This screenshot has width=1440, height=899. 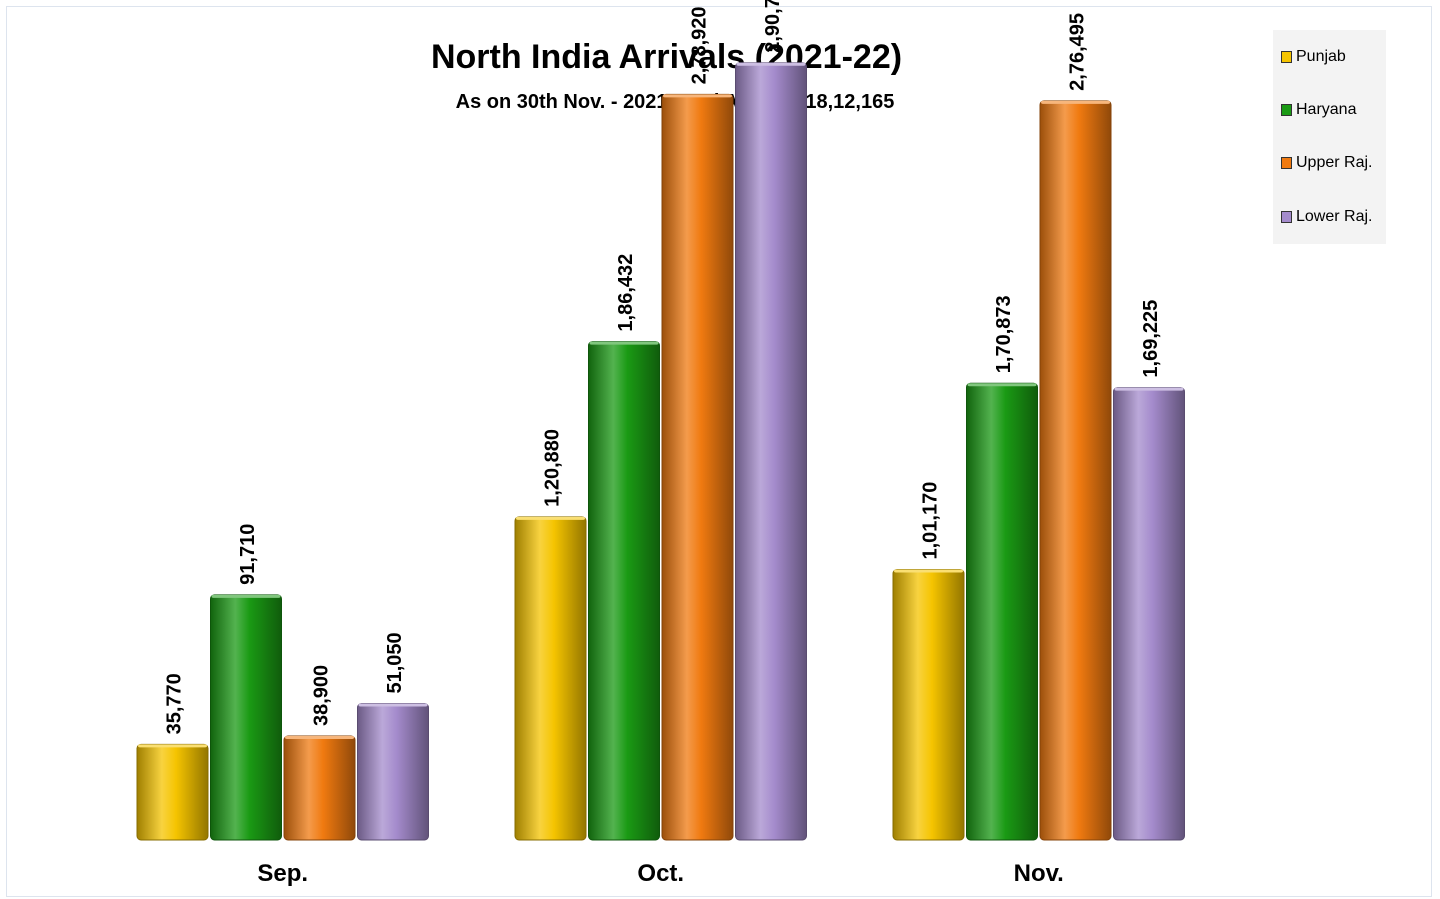 What do you see at coordinates (624, 591) in the screenshot?
I see `bar-haryana-oct` at bounding box center [624, 591].